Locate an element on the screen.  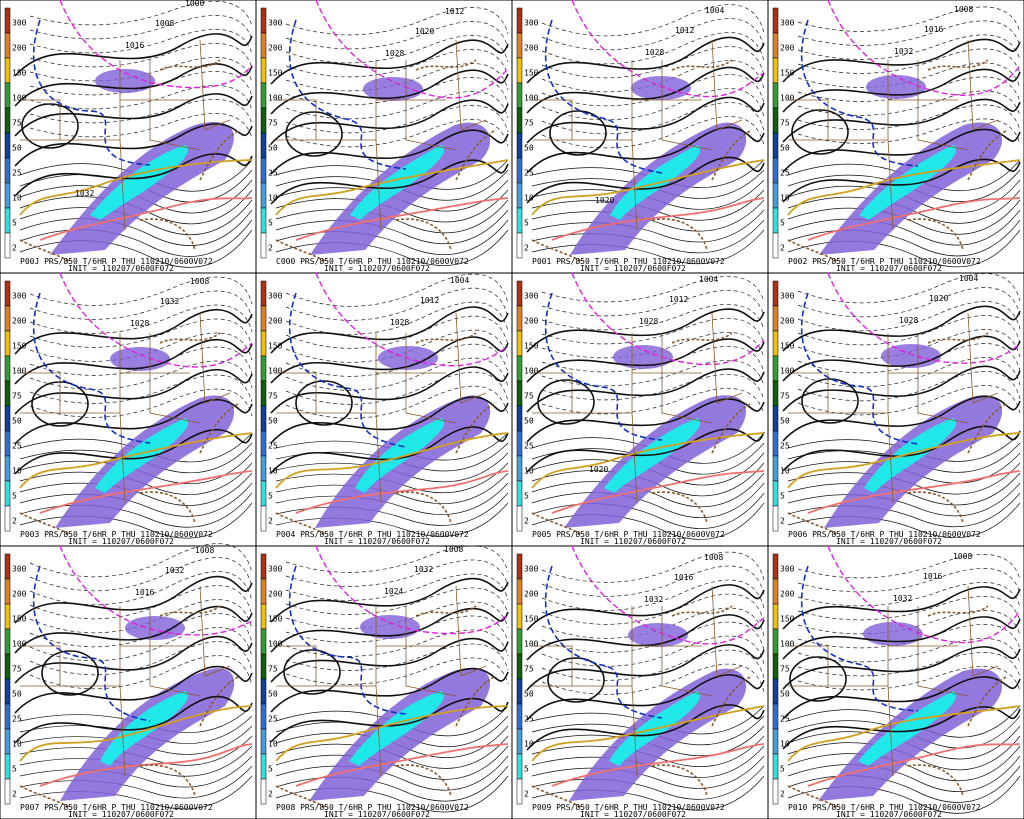
colorbar-label: 5 is located at coordinates (270, 496).